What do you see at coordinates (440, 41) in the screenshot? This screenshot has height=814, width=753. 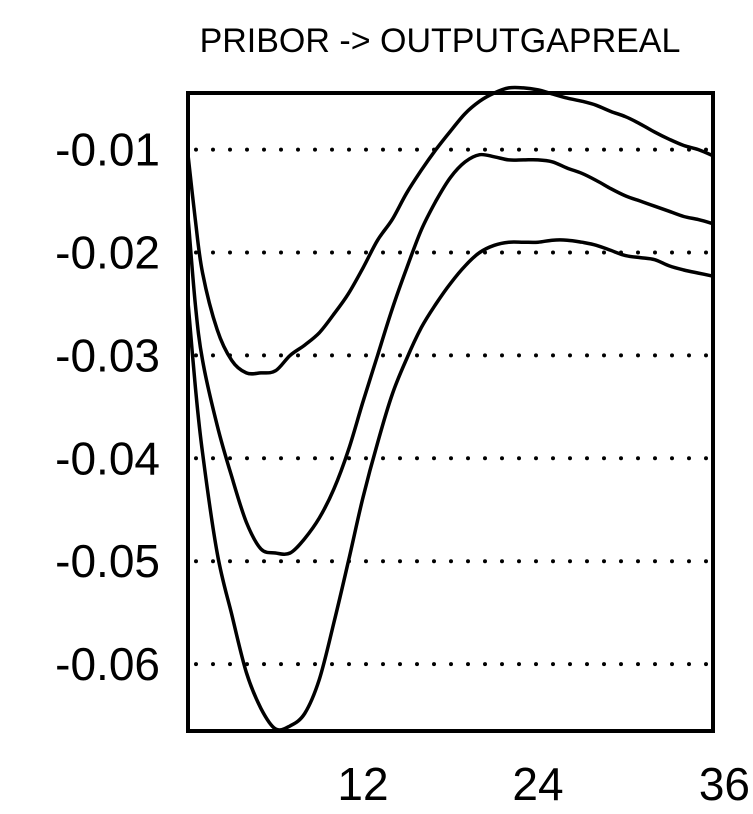 I see `chart-title: PRIBOR -> OUTPUTGAPREAL` at bounding box center [440, 41].